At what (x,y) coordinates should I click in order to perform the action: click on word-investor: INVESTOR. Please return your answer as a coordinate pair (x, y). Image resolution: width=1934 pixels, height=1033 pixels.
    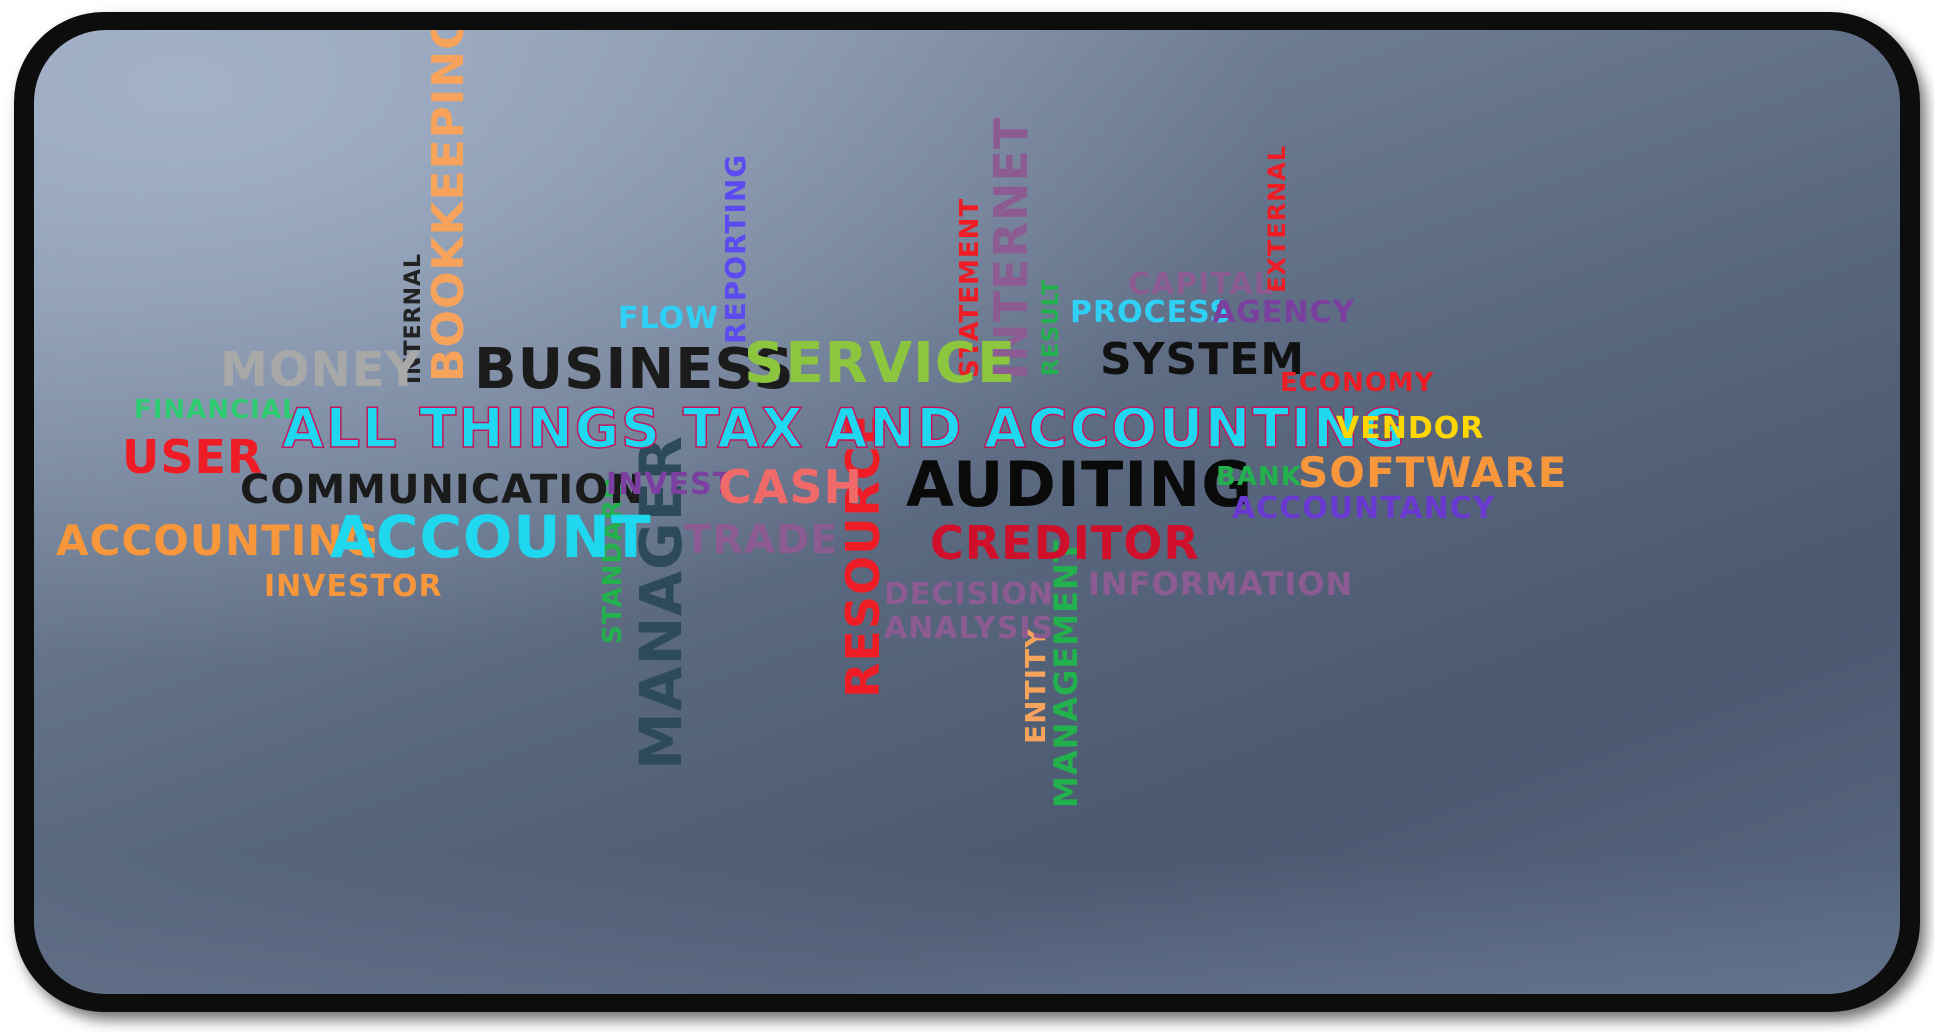
    Looking at the image, I should click on (353, 586).